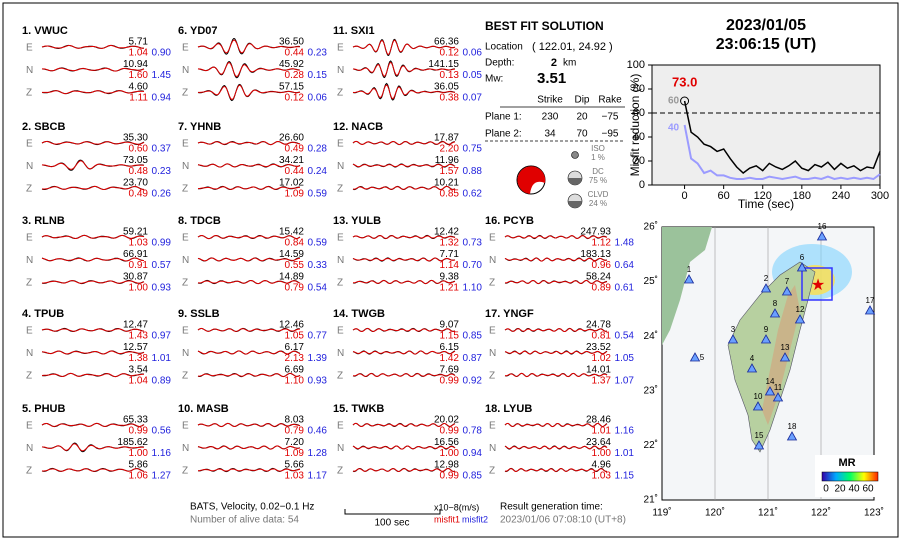 This screenshot has height=541, width=902. Describe the element at coordinates (318, 336) in the screenshot. I see `misfit2: 0.77` at that location.